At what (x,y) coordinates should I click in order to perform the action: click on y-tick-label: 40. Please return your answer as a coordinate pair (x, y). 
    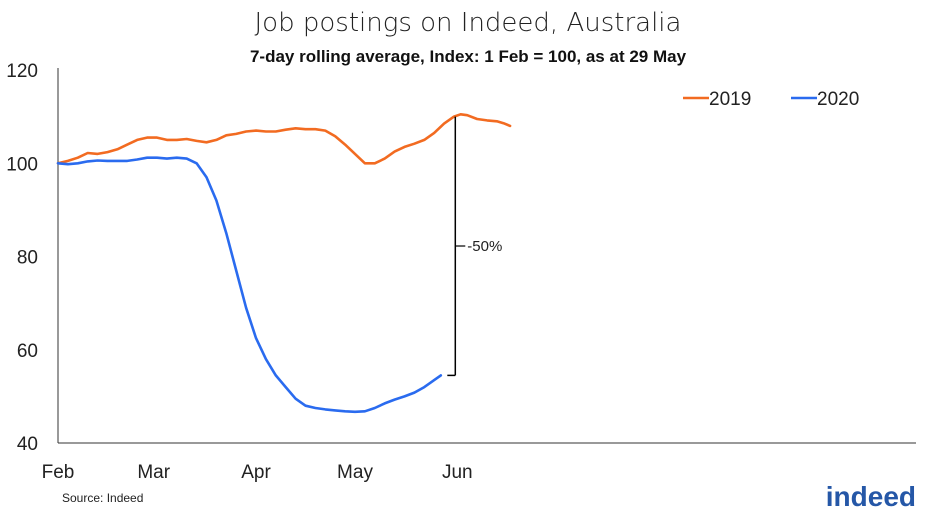
    Looking at the image, I should click on (27, 444).